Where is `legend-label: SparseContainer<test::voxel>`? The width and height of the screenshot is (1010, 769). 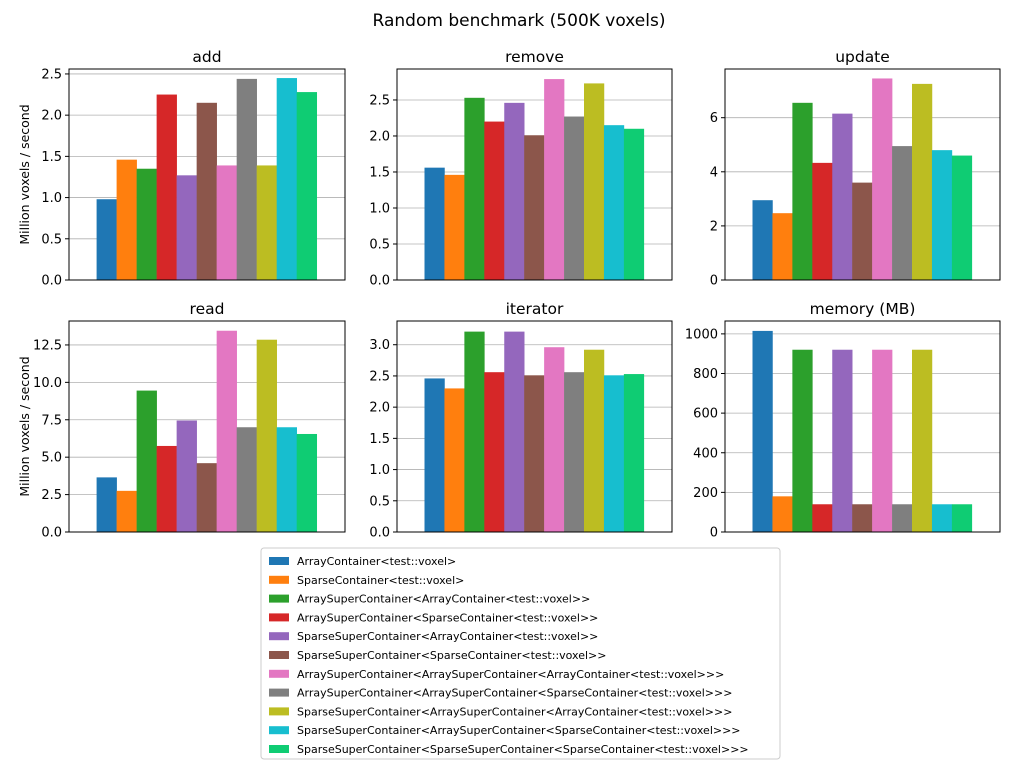 legend-label: SparseContainer<test::voxel> is located at coordinates (380, 580).